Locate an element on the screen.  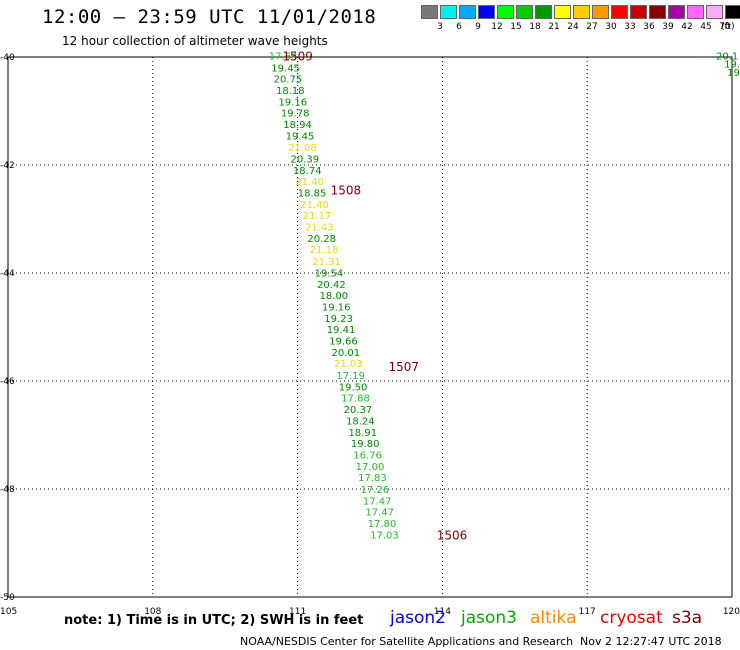
wave-height-point: 17.00 is located at coordinates (370, 467).